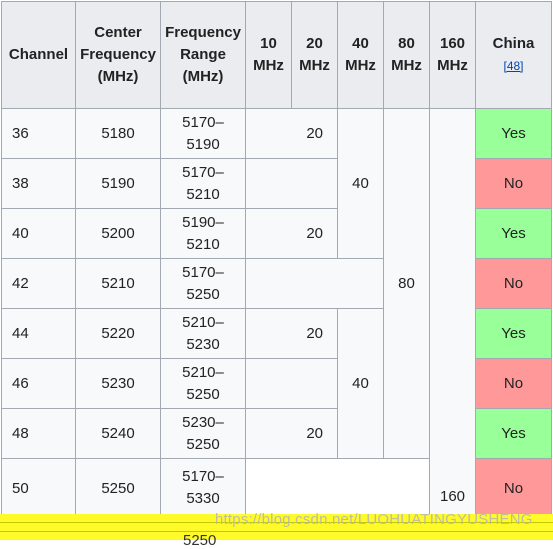 Image resolution: width=553 pixels, height=549 pixels. I want to click on channel-cell: 48, so click(38, 433).